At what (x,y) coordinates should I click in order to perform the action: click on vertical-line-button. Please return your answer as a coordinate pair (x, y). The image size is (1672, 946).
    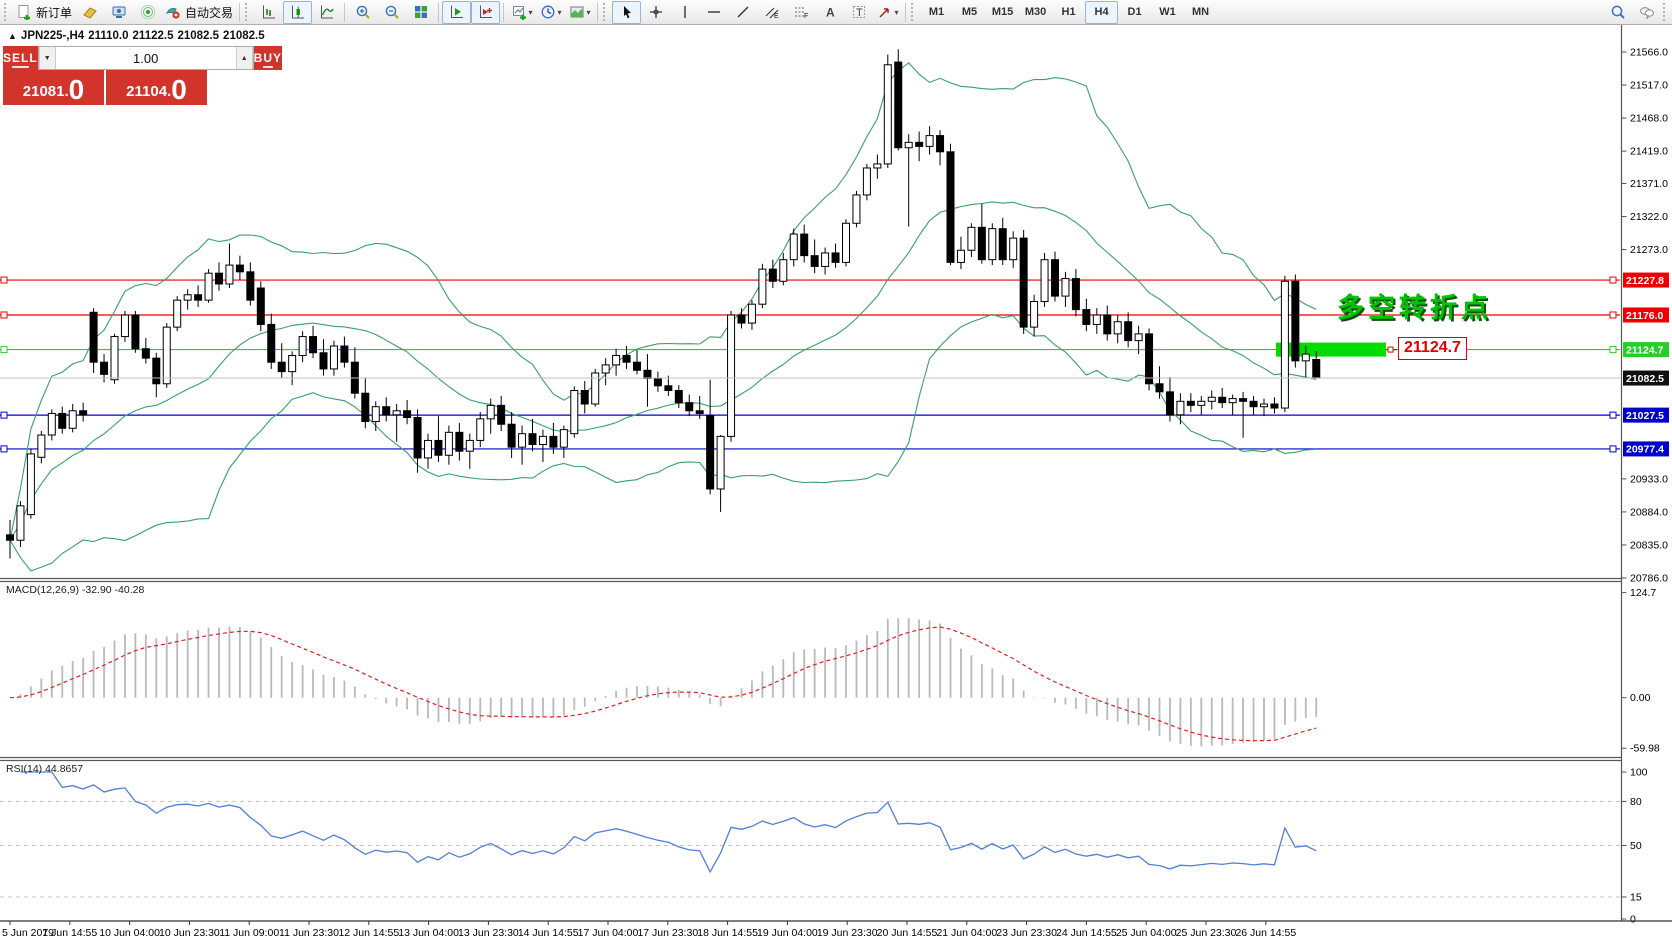
    Looking at the image, I should click on (684, 12).